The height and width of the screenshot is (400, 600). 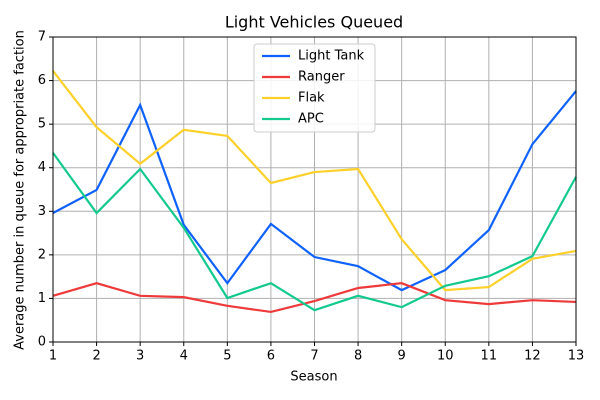 What do you see at coordinates (532, 356) in the screenshot?
I see `x-tick-label: 12` at bounding box center [532, 356].